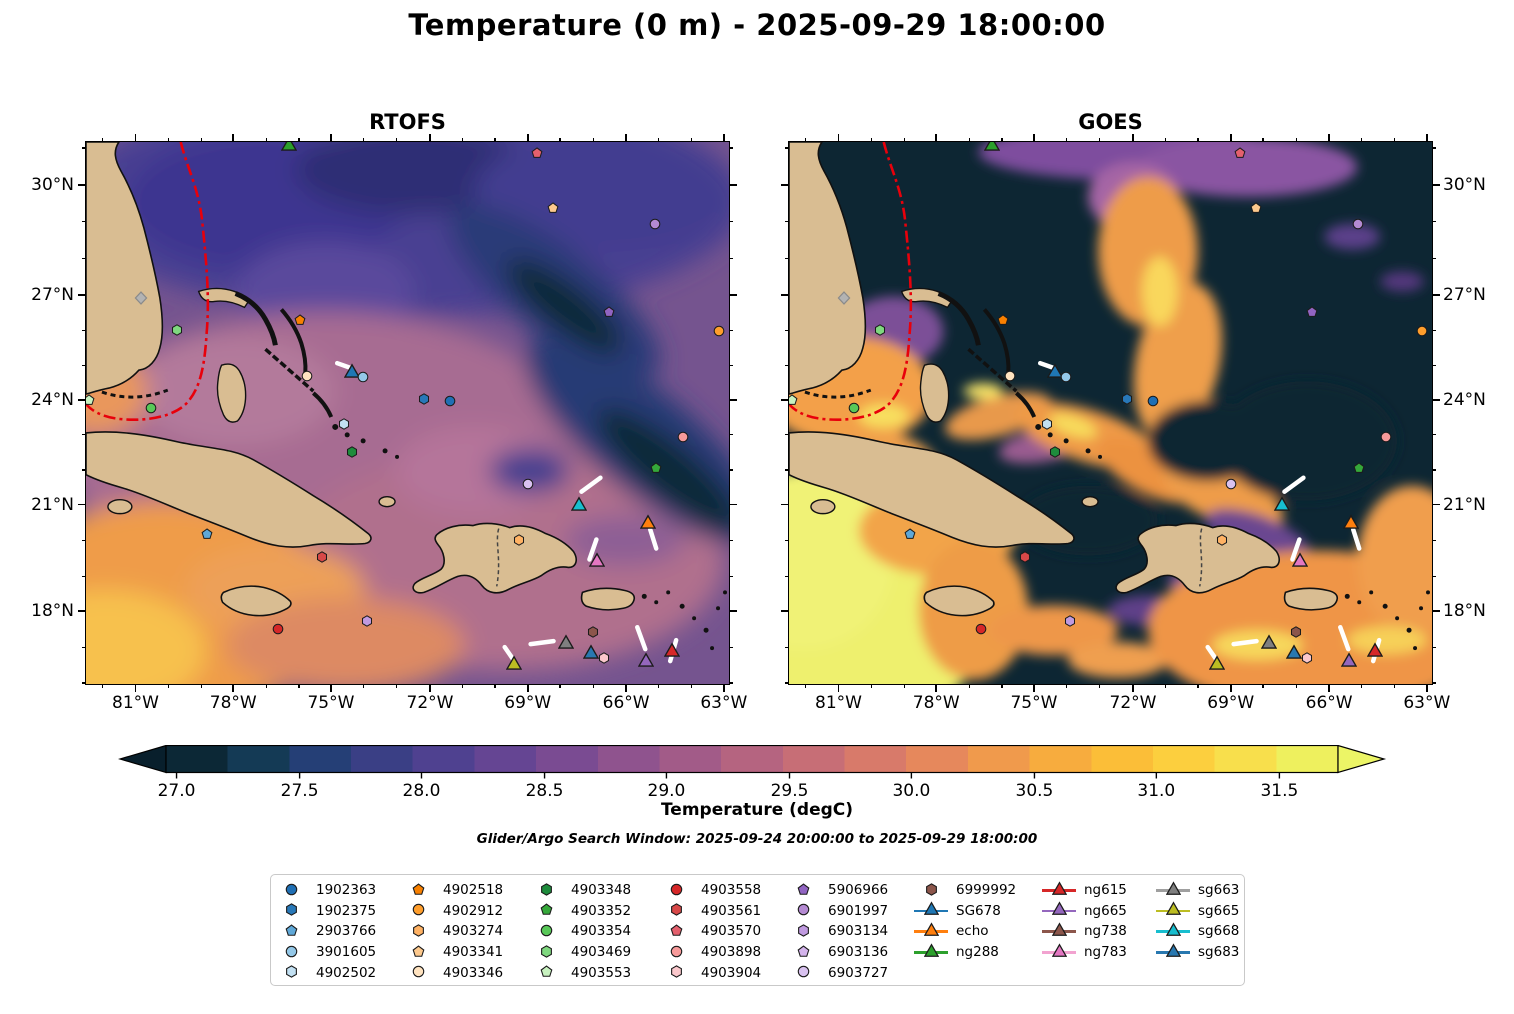 The image size is (1514, 1014). Describe the element at coordinates (1294, 652) in the screenshot. I see `marker-sg683` at that location.